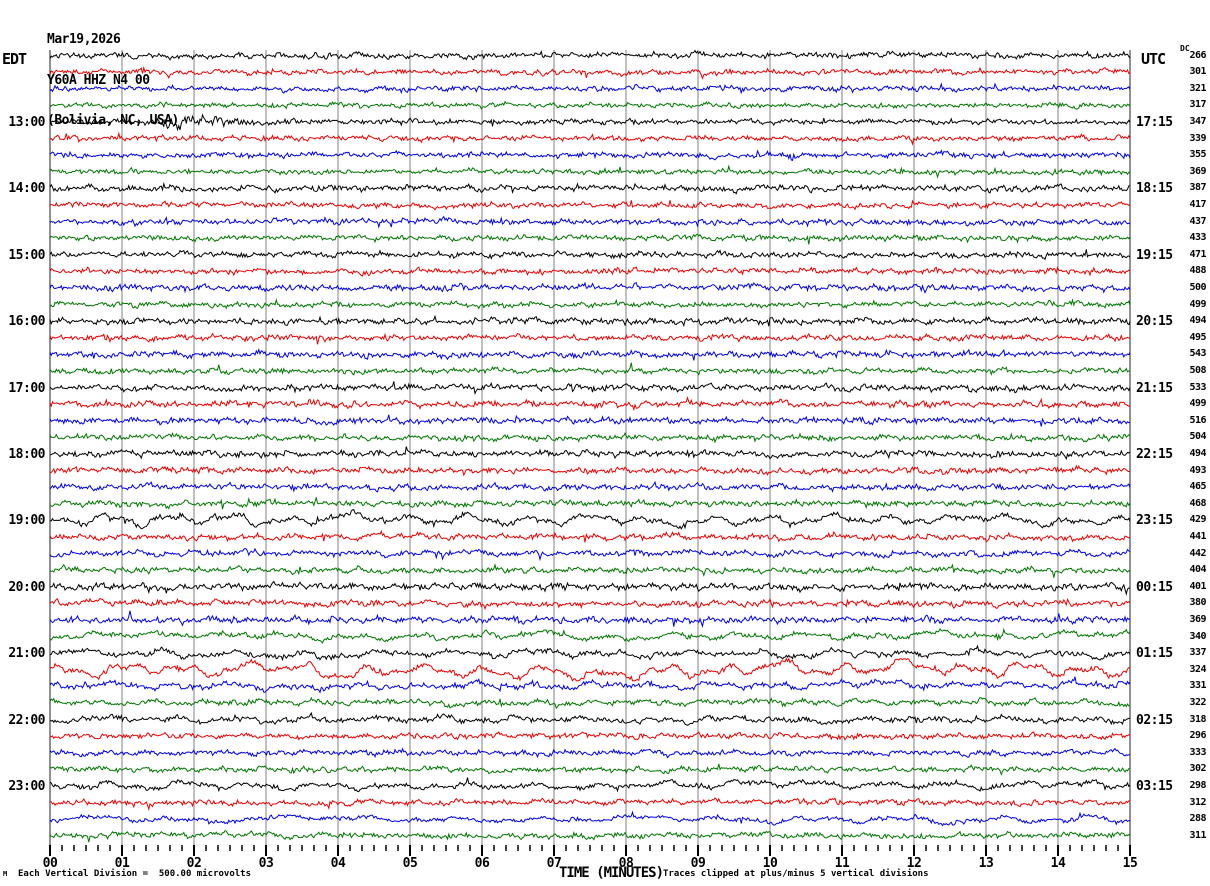 The width and height of the screenshot is (1210, 886). I want to click on dc-value: 296, so click(1197, 736).